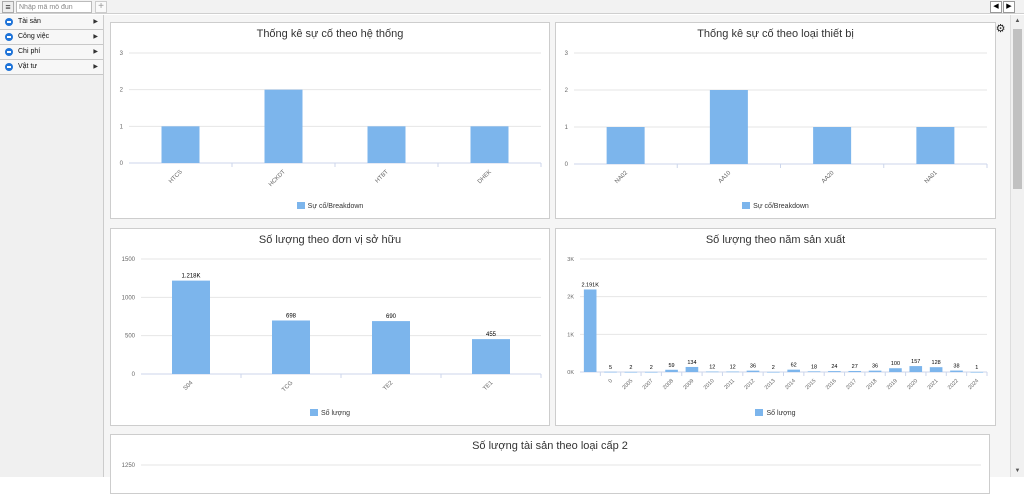 The image size is (1024, 495). Describe the element at coordinates (621, 177) in the screenshot. I see `x-tick-label: NA02` at that location.